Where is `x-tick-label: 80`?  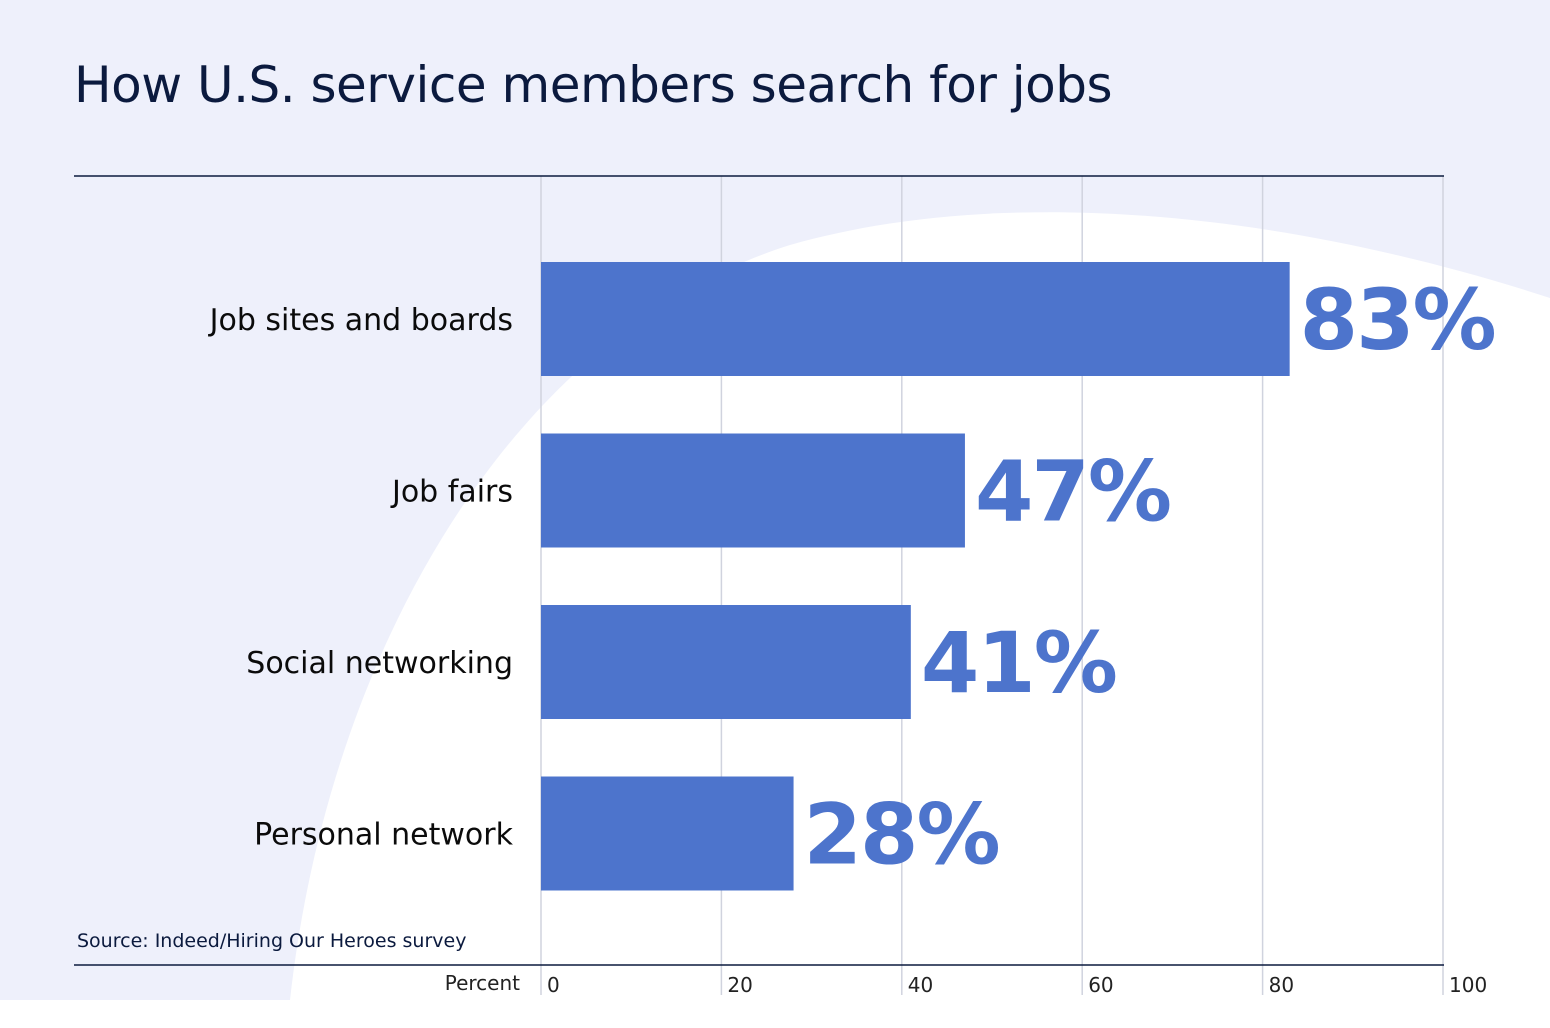 x-tick-label: 80 is located at coordinates (1281, 985).